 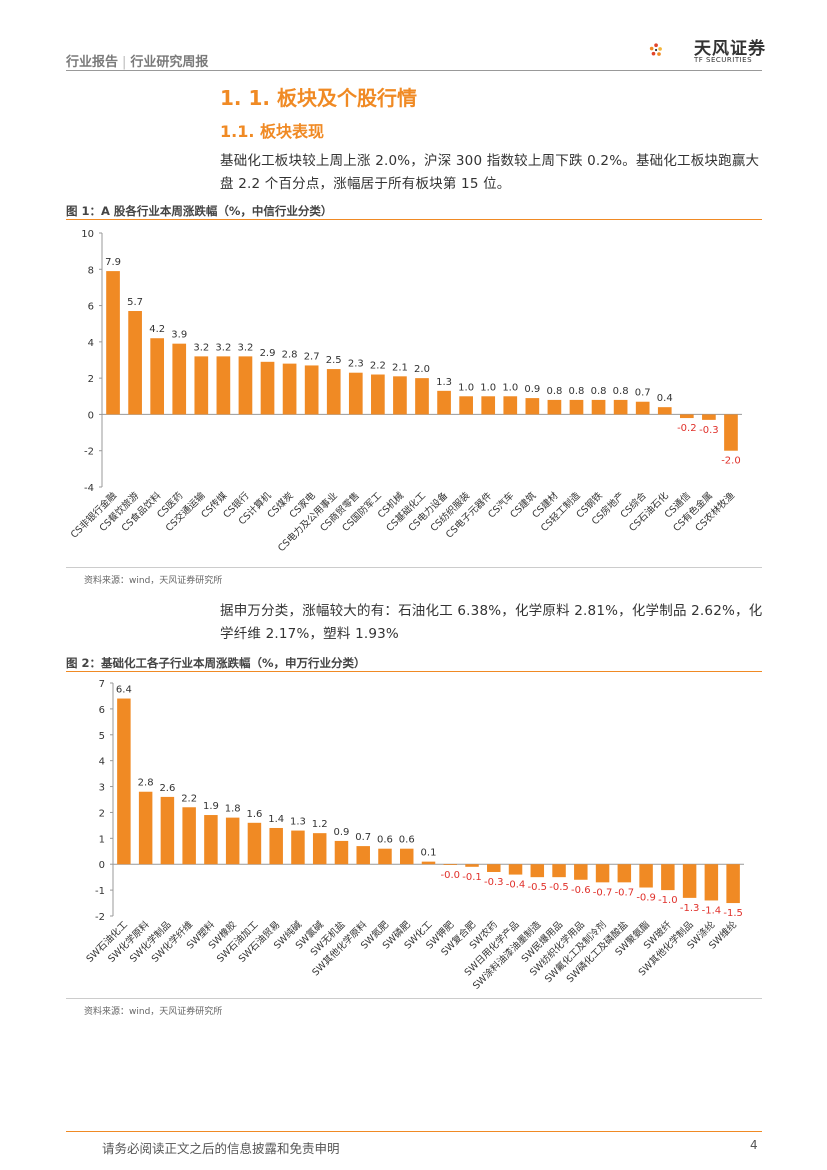 What do you see at coordinates (655, 49) in the screenshot?
I see `brand-logo-icon` at bounding box center [655, 49].